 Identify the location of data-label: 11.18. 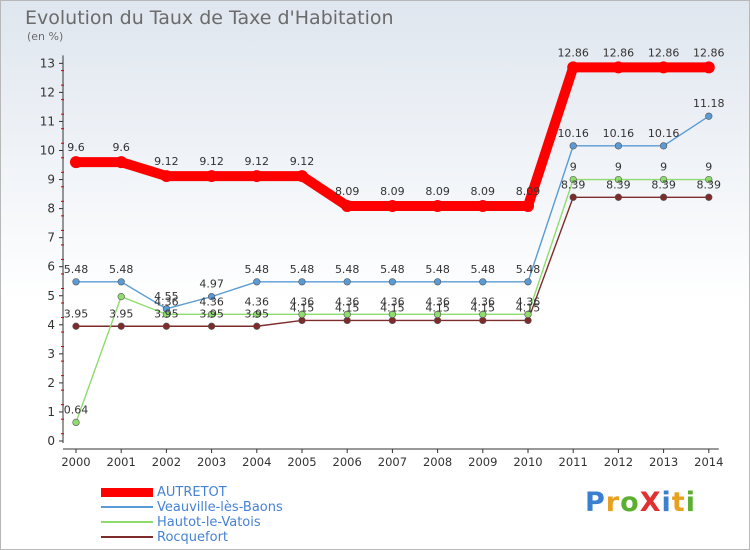
(709, 103).